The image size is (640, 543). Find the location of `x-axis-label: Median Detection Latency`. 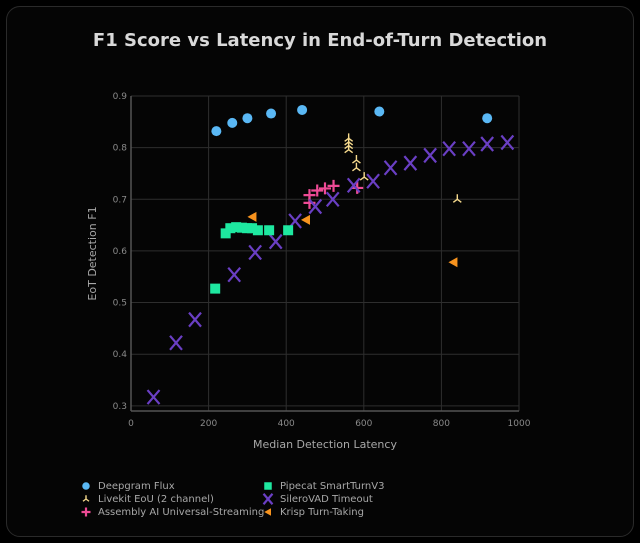

x-axis-label: Median Detection Latency is located at coordinates (325, 444).